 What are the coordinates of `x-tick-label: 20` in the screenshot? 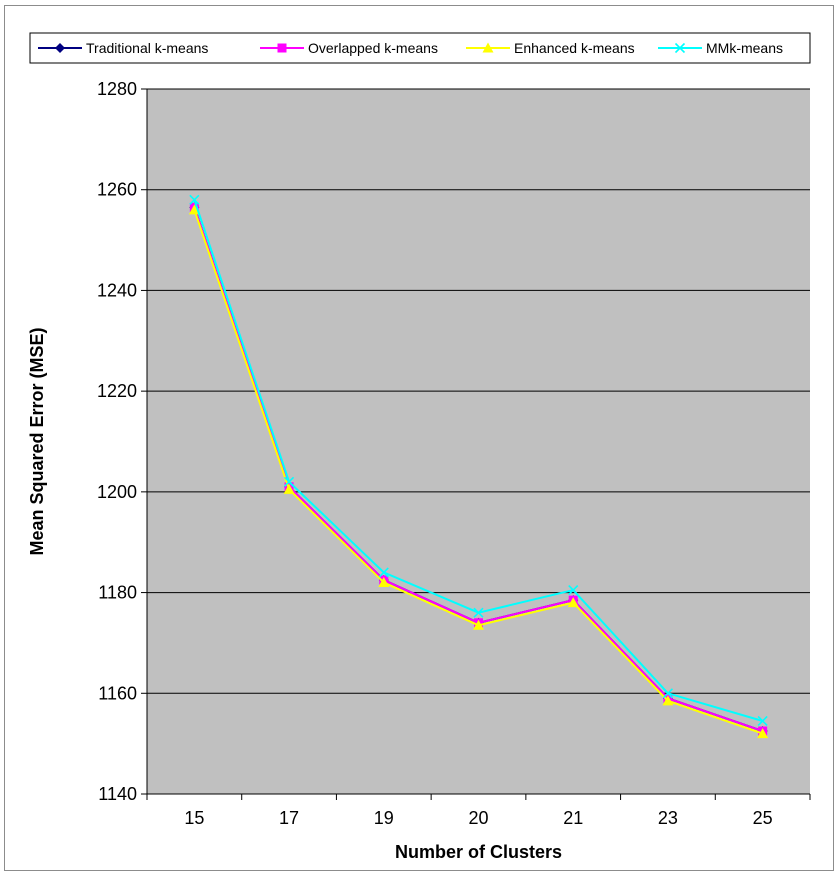 It's located at (478, 818).